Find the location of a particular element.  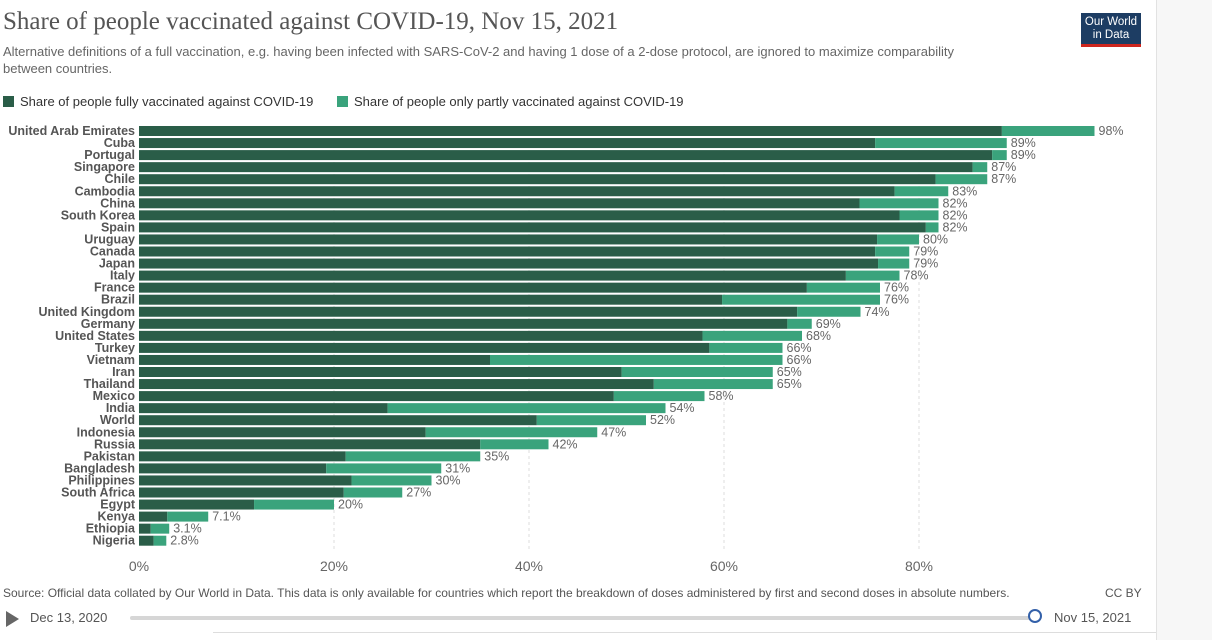

category-label: Cuba is located at coordinates (120, 143).